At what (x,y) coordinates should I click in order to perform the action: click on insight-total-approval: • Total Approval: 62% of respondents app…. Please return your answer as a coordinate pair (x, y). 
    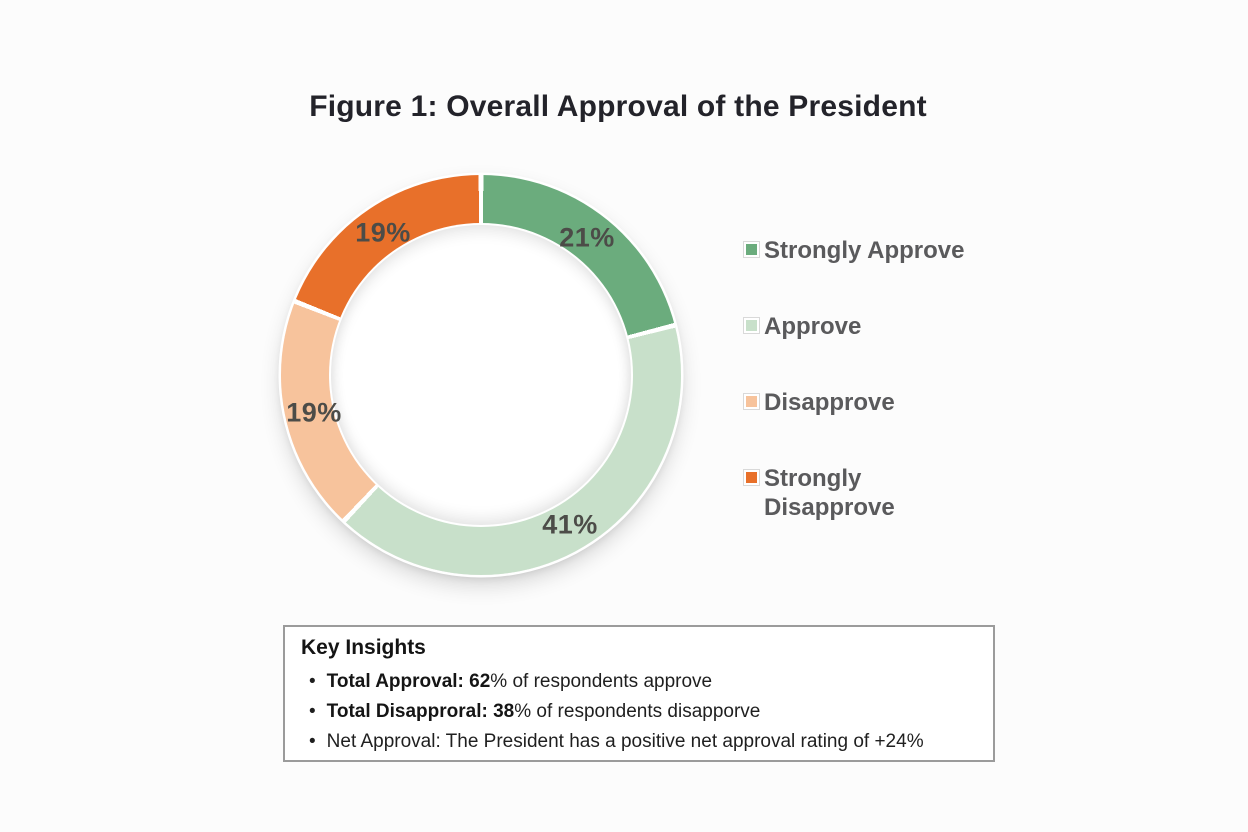
    Looking at the image, I should click on (639, 682).